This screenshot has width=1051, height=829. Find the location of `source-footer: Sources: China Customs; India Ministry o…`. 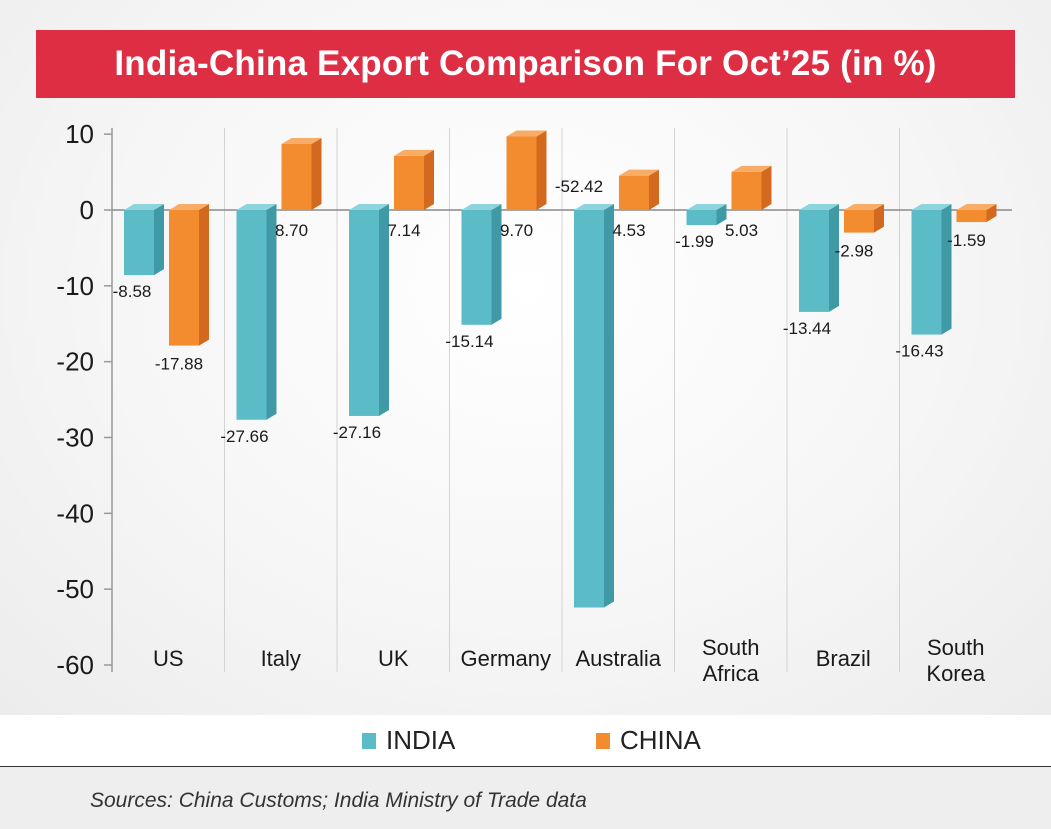

source-footer: Sources: China Customs; India Ministry o… is located at coordinates (525, 797).